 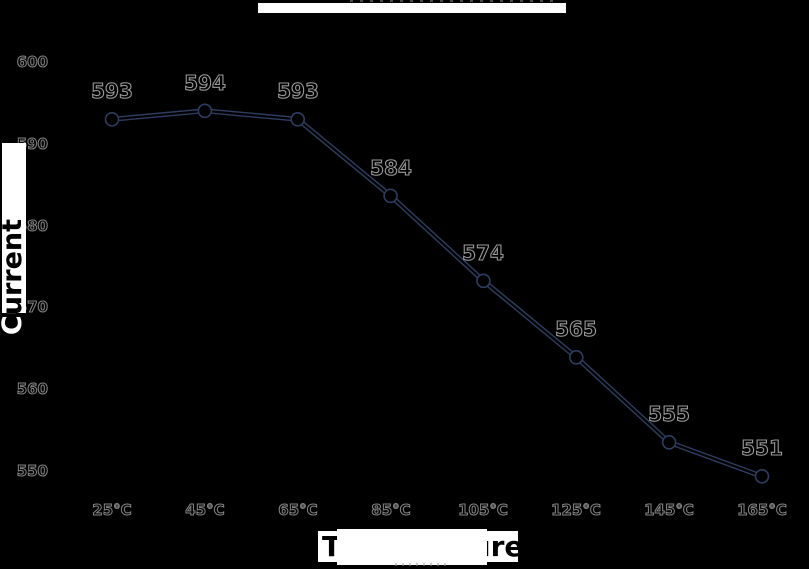 What do you see at coordinates (14, 277) in the screenshot?
I see `y-axis-label: Current` at bounding box center [14, 277].